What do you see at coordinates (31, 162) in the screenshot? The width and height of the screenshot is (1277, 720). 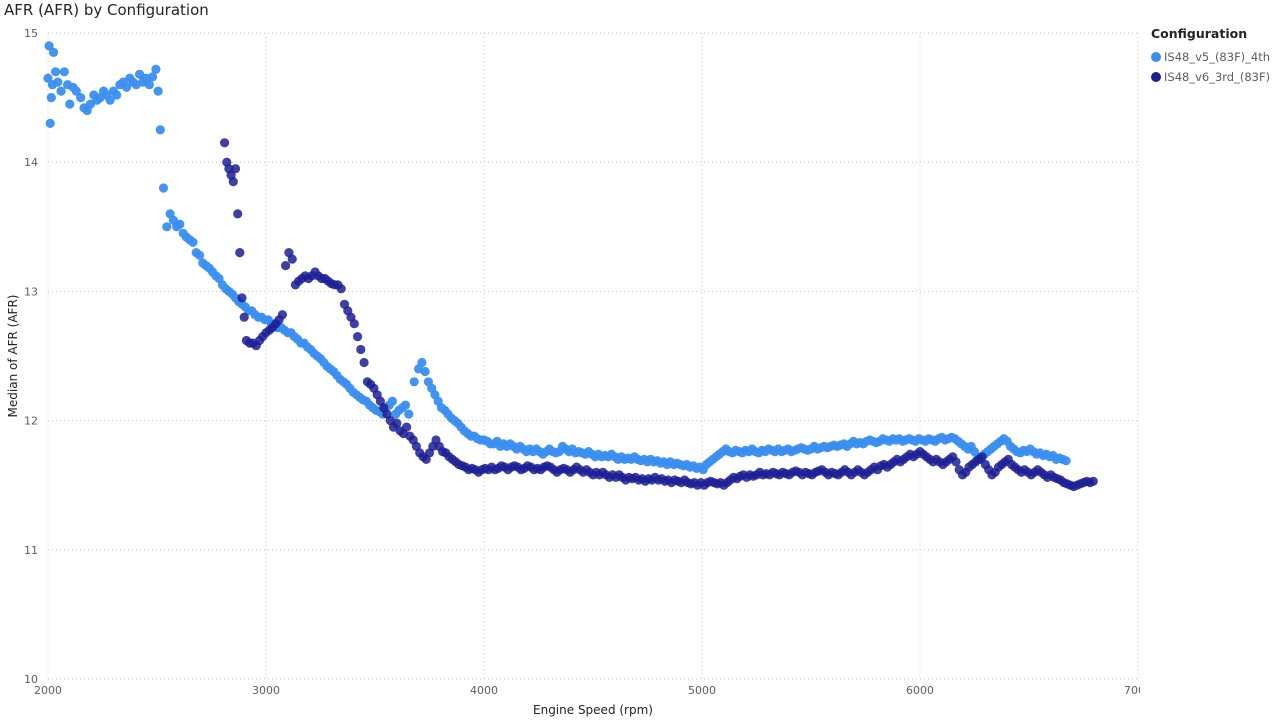 I see `y-tick-label: 14` at bounding box center [31, 162].